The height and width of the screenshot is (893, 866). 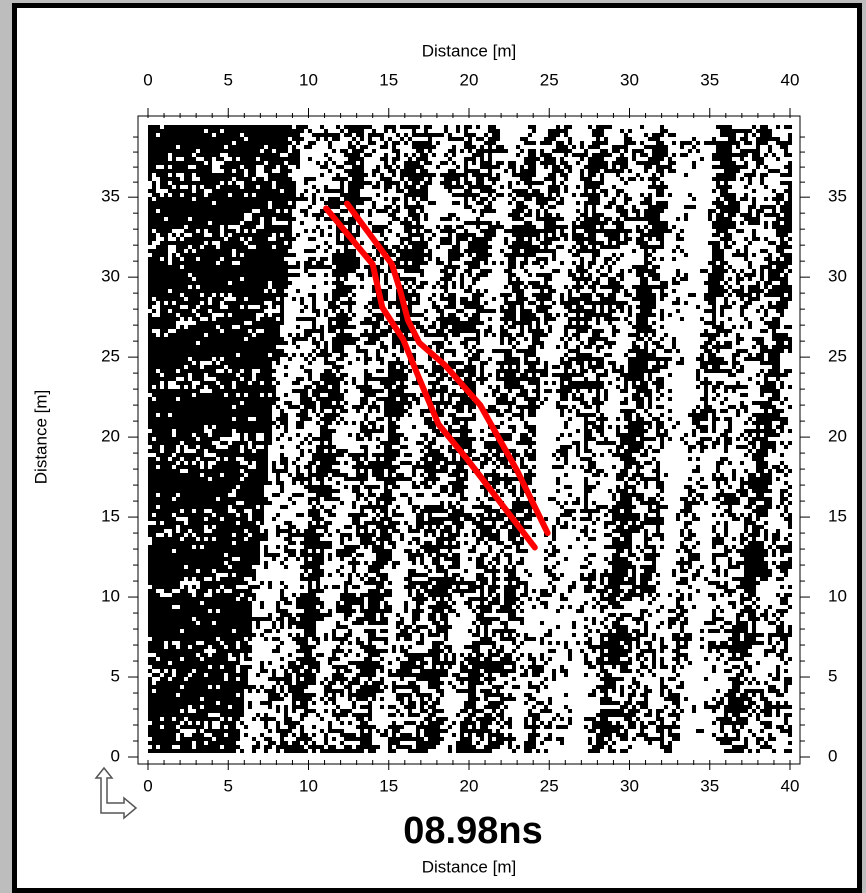 What do you see at coordinates (837, 436) in the screenshot?
I see `y-tick-label-right: 20` at bounding box center [837, 436].